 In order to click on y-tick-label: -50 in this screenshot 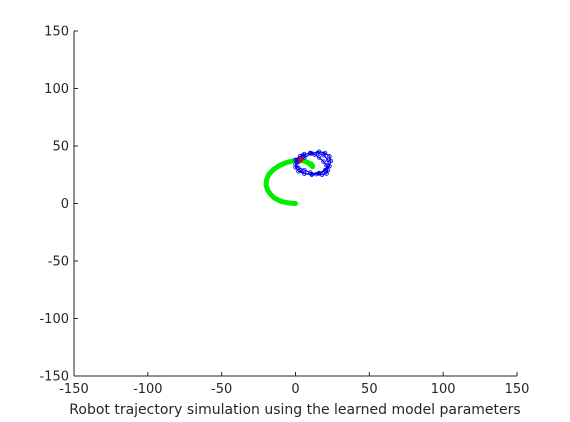, I will do `click(58, 262)`.